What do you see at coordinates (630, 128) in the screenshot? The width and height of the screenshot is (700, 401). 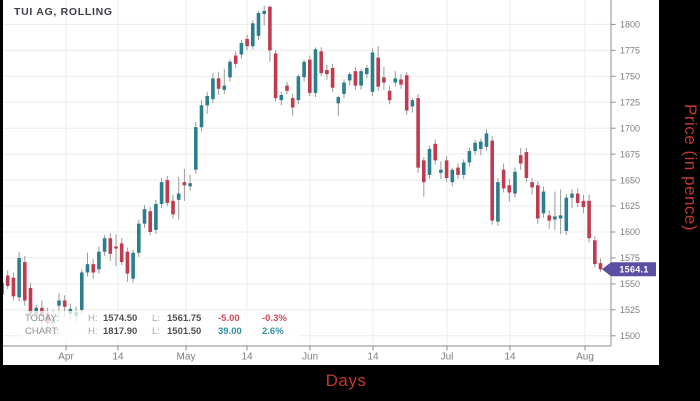 I see `y-tick-label: 1700` at bounding box center [630, 128].